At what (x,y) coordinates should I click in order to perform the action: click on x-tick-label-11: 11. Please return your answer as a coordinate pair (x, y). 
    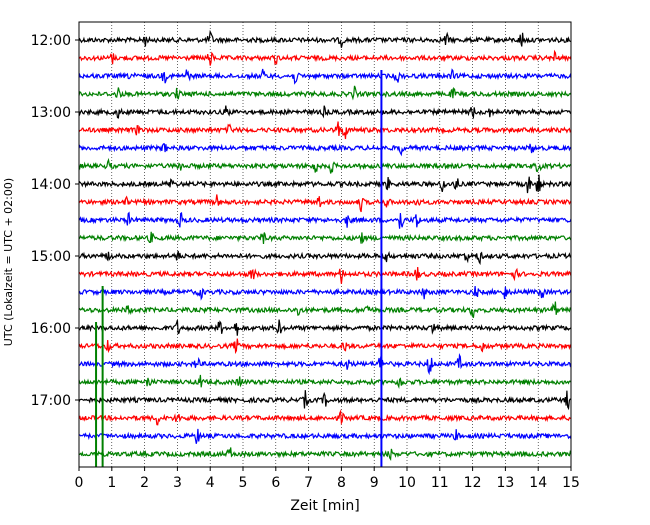
    Looking at the image, I should click on (440, 483).